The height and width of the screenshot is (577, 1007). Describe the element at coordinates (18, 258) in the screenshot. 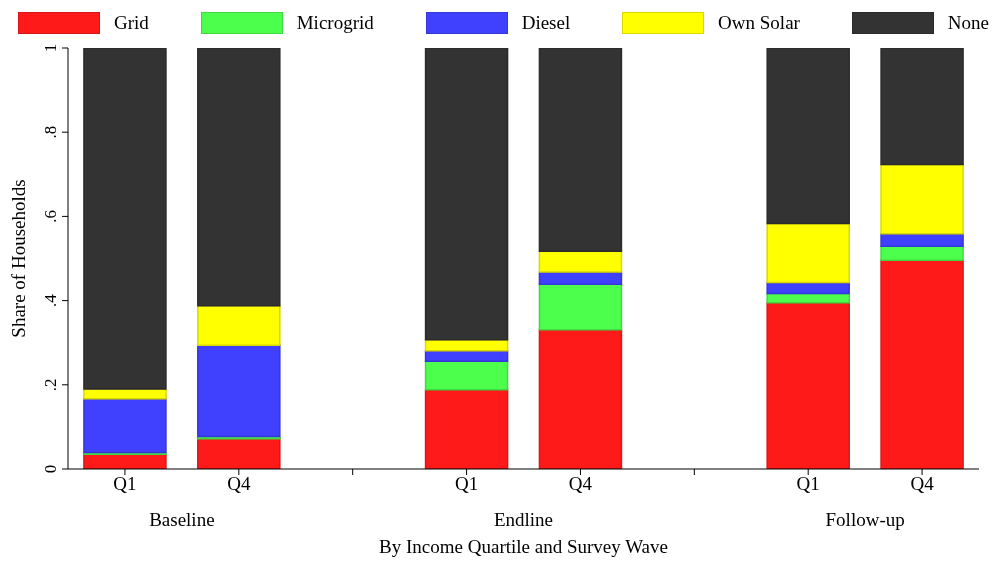

I see `y-axis-title: Share of Households` at that location.